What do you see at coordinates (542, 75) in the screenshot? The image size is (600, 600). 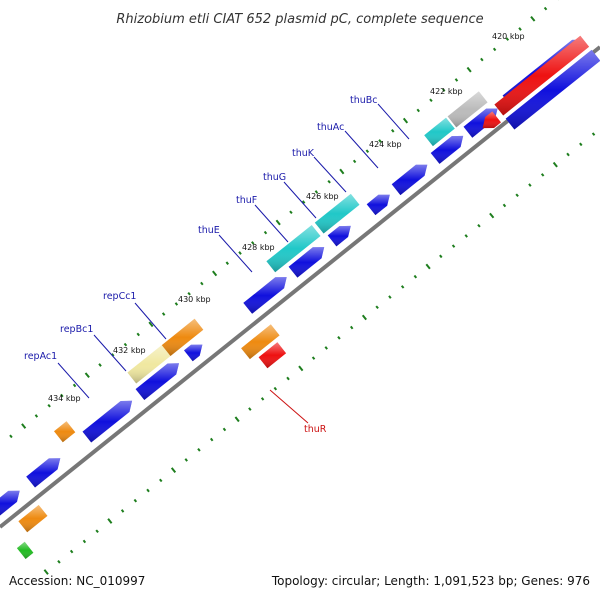 I see `reverse-red-block` at bounding box center [542, 75].